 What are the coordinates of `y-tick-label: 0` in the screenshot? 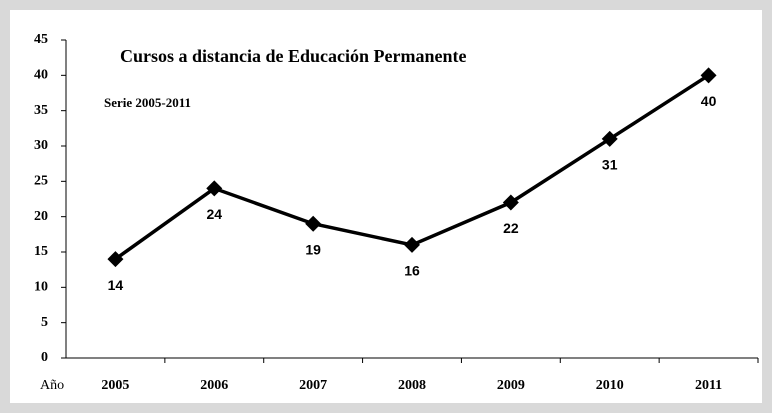 It's located at (44, 357).